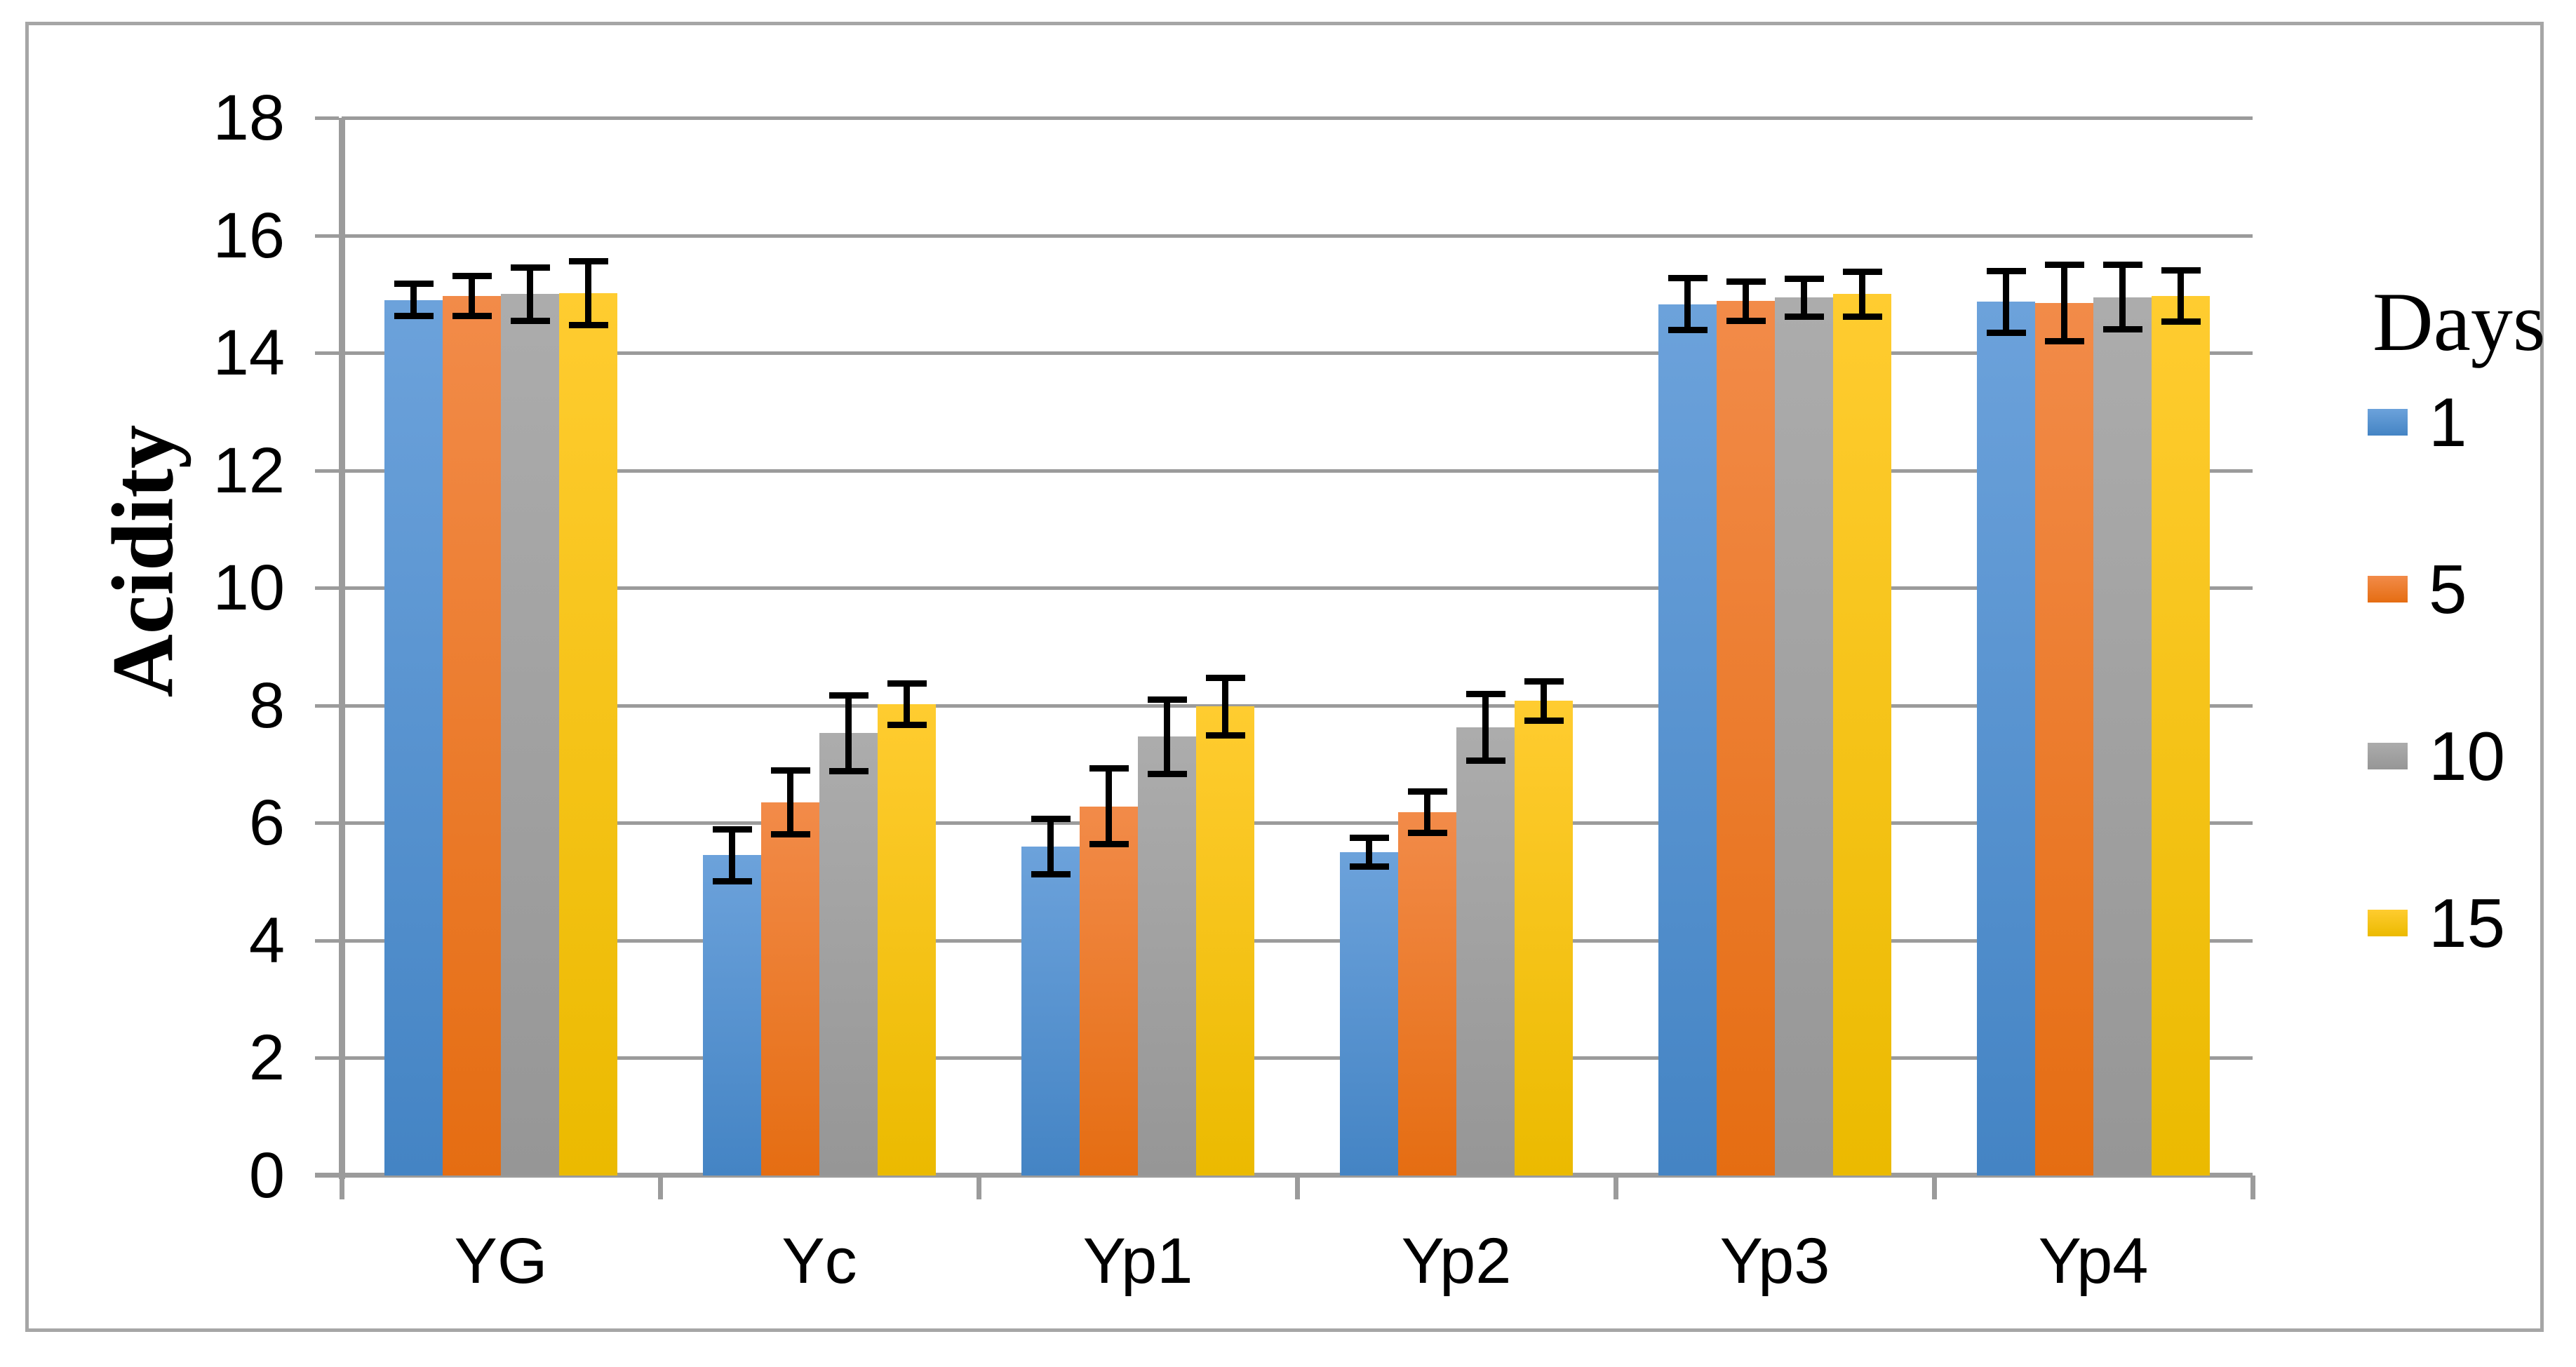  Describe the element at coordinates (2436, 923) in the screenshot. I see `legend-item-day15: 15` at that location.